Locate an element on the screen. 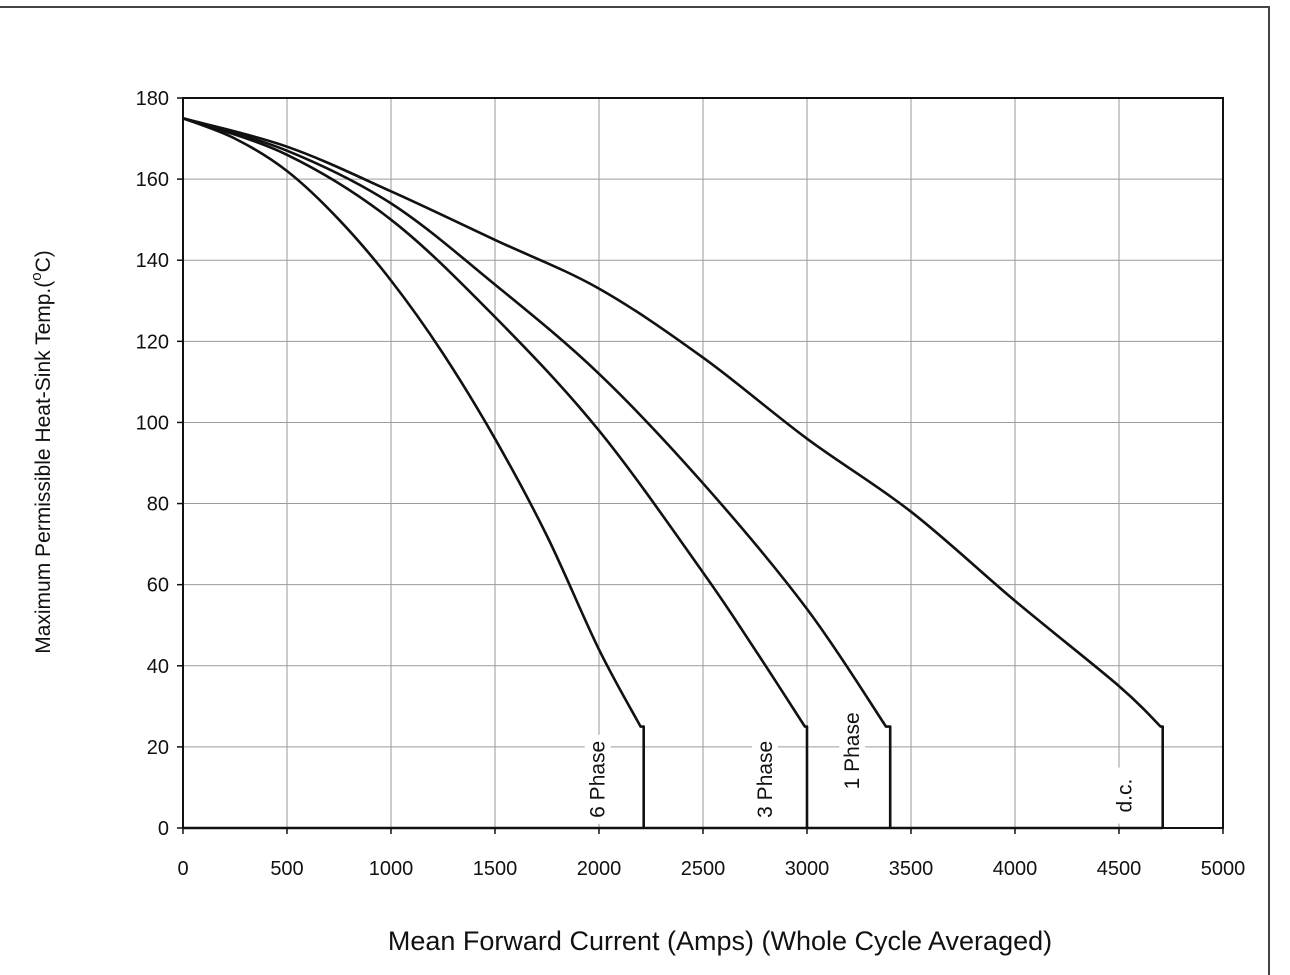 This screenshot has height=975, width=1290. series-label-backing-6-phase is located at coordinates (597, 779).